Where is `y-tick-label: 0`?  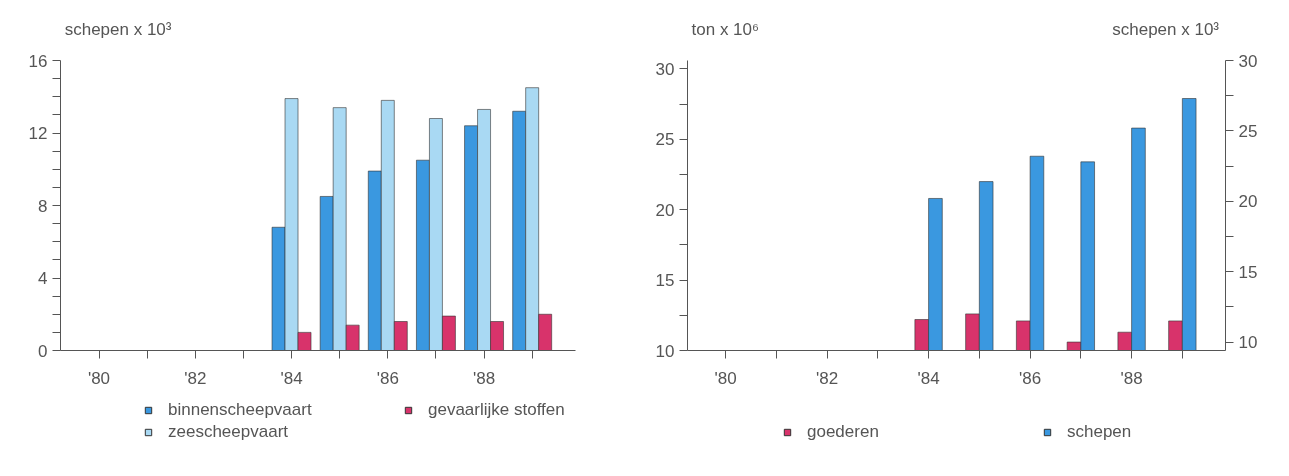
y-tick-label: 0 is located at coordinates (43, 351).